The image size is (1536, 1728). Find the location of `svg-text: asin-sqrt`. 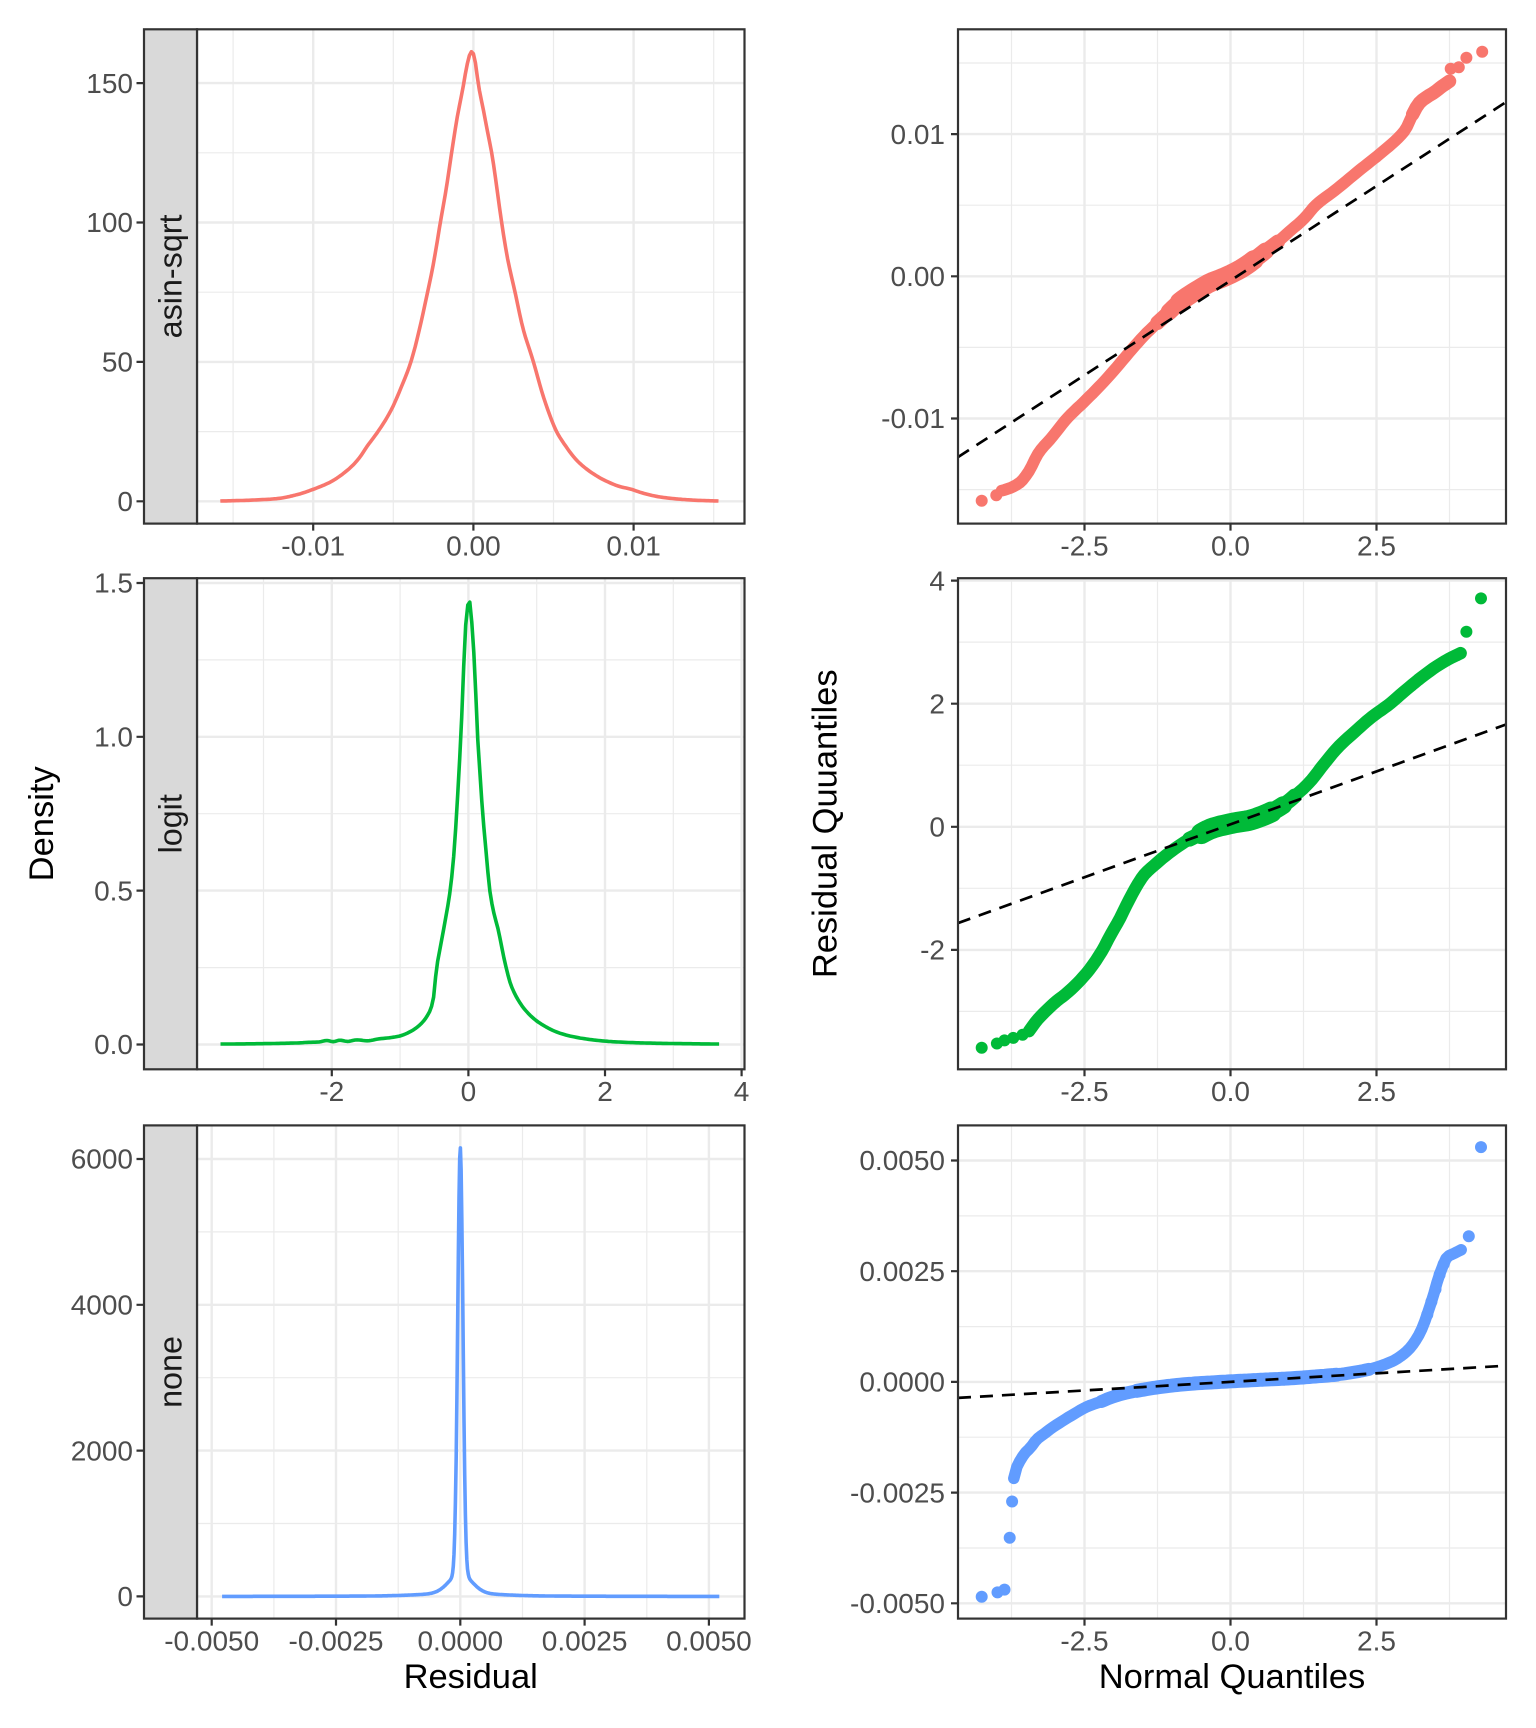

svg-text: asin-sqrt is located at coordinates (171, 276).